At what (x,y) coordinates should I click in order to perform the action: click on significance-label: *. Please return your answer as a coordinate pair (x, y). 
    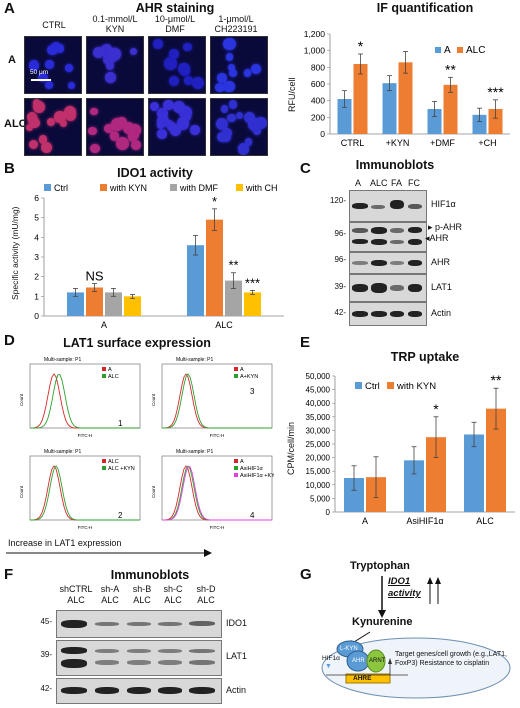
    Looking at the image, I should click on (214, 201).